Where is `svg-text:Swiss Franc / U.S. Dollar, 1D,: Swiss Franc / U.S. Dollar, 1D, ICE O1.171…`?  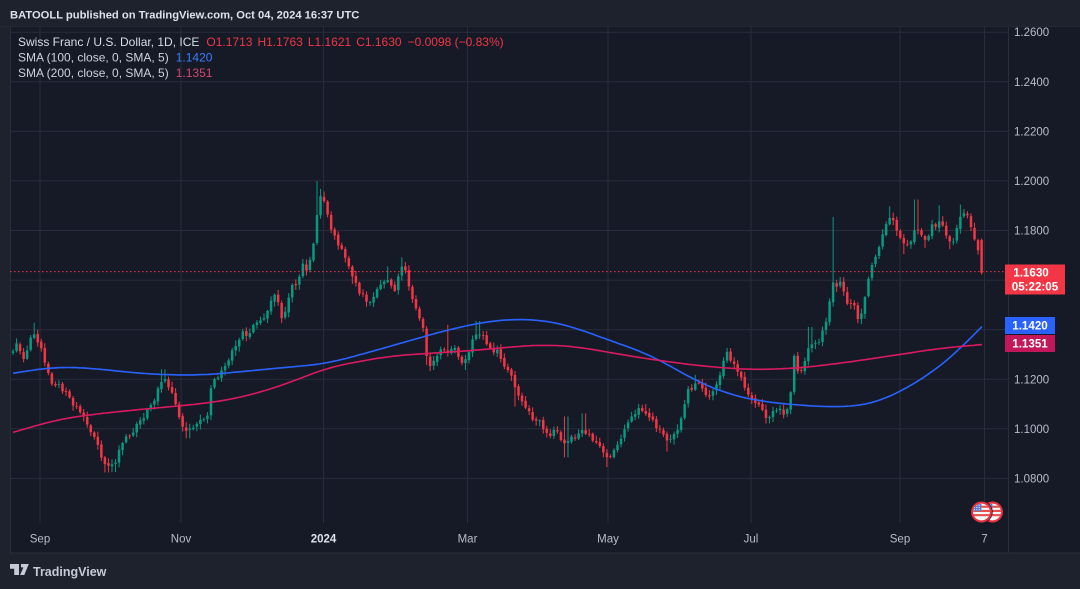 svg-text:Swiss Franc / U.S. Dollar, 1D,: Swiss Franc / U.S. Dollar, 1D, ICE O1.171… is located at coordinates (261, 42).